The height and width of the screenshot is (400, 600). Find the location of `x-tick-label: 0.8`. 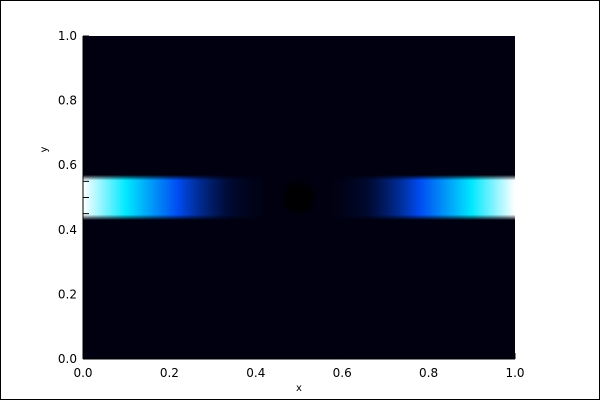

x-tick-label: 0.8 is located at coordinates (428, 373).